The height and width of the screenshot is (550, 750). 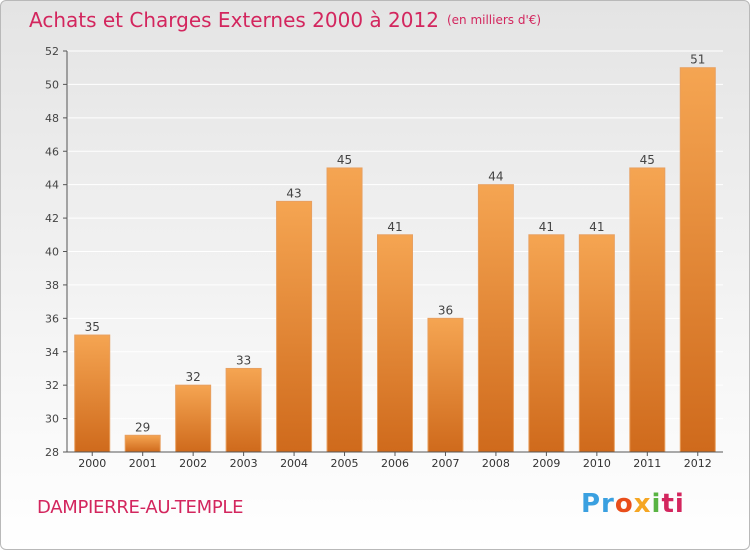 I want to click on commune-name: DAMPIERRE-AU-TEMPLE, so click(x=140, y=507).